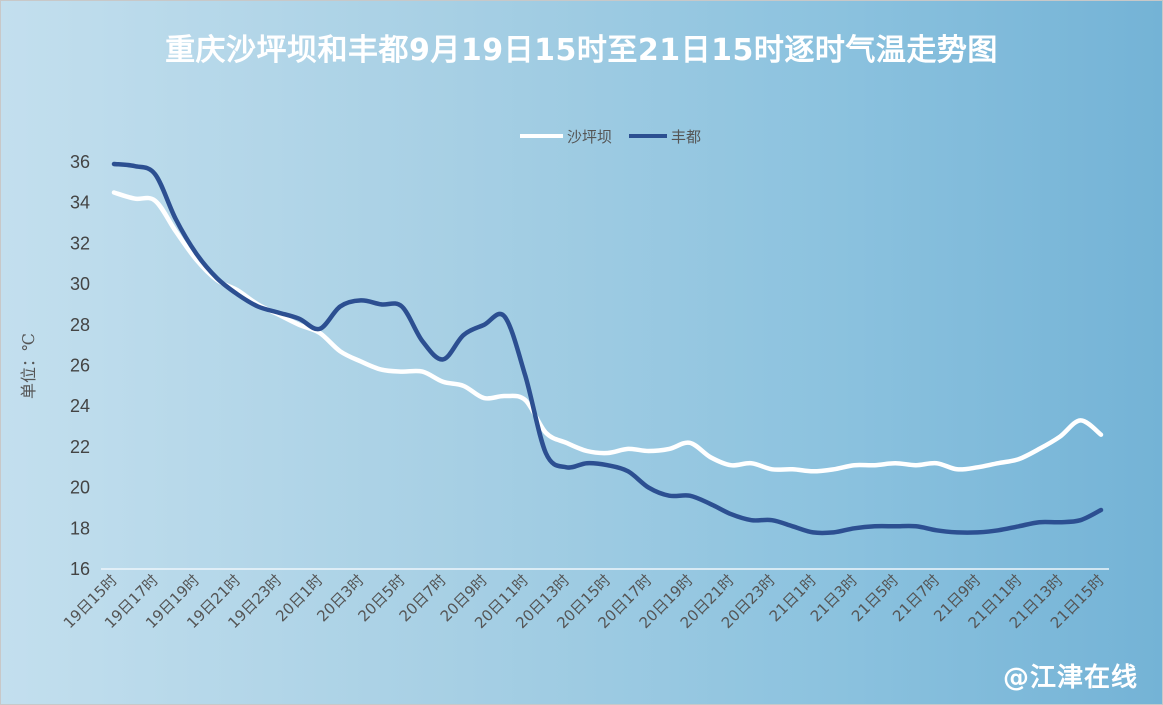 The height and width of the screenshot is (705, 1163). What do you see at coordinates (80, 243) in the screenshot?
I see `y-tick-label: 32` at bounding box center [80, 243].